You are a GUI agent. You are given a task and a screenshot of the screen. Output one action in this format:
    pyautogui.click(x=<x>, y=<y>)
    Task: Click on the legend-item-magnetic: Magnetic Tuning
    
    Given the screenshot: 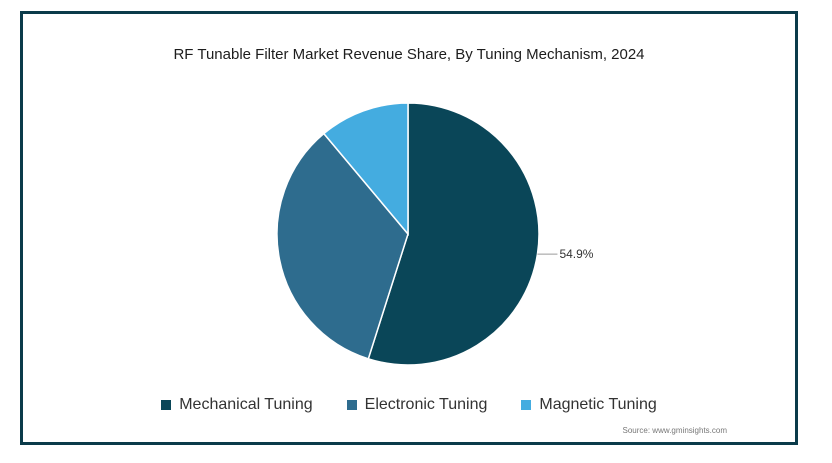 What is the action you would take?
    pyautogui.click(x=589, y=405)
    